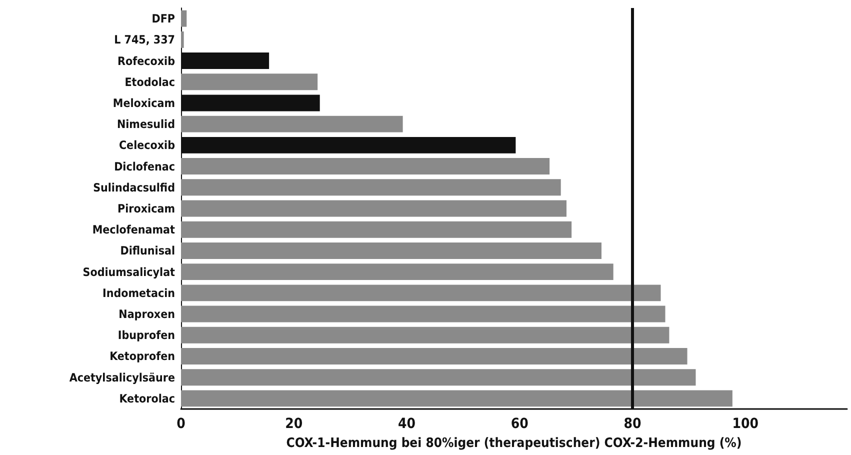  I want to click on y-tick-label: Indometacin, so click(138, 293).